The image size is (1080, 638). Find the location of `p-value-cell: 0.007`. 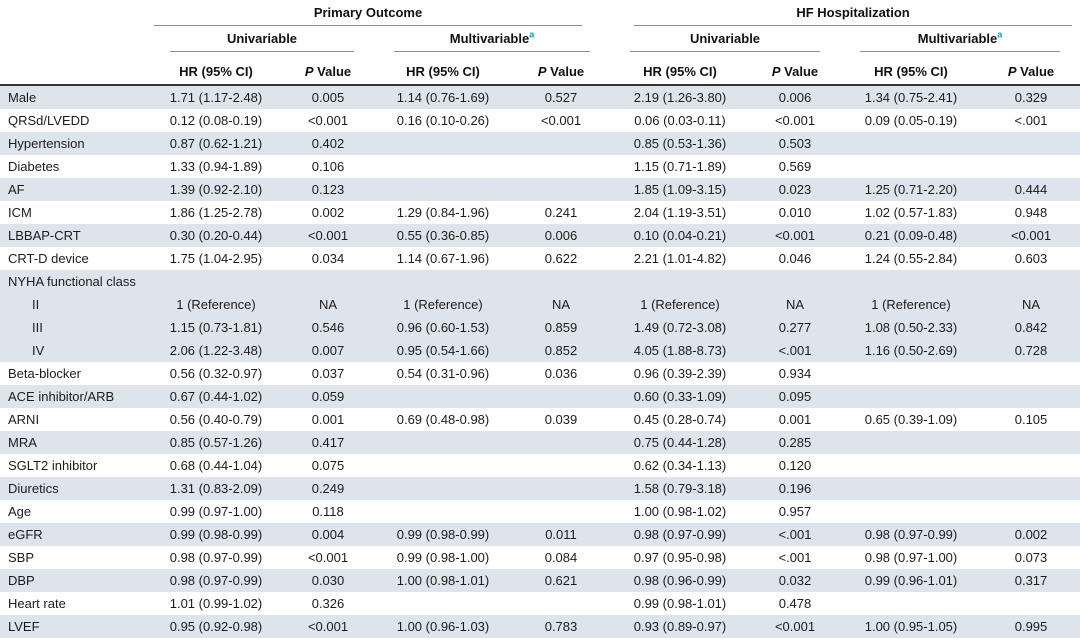

p-value-cell: 0.007 is located at coordinates (328, 350).